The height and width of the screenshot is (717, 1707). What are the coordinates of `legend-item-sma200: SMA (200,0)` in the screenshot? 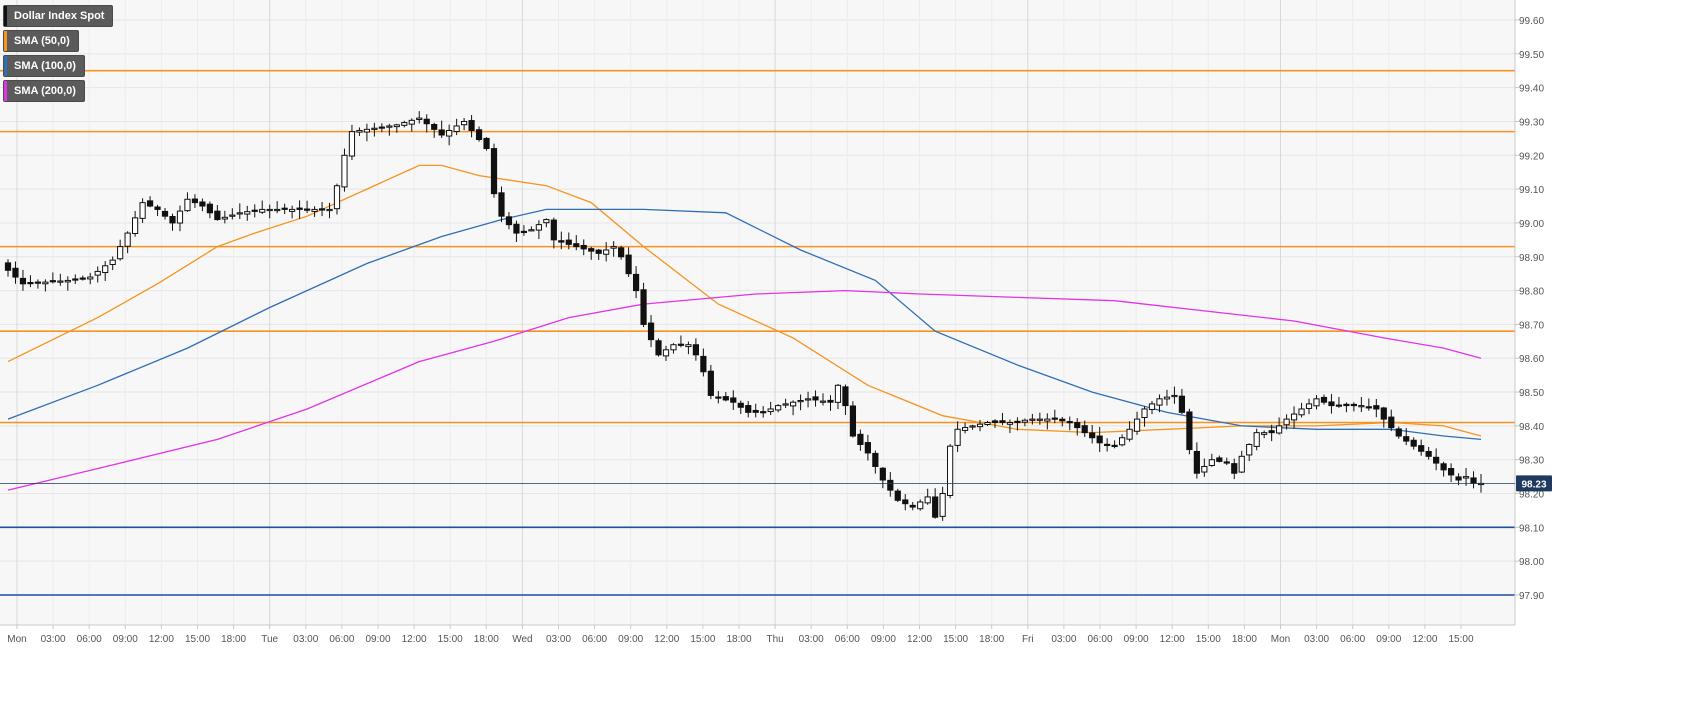 It's located at (44, 91).